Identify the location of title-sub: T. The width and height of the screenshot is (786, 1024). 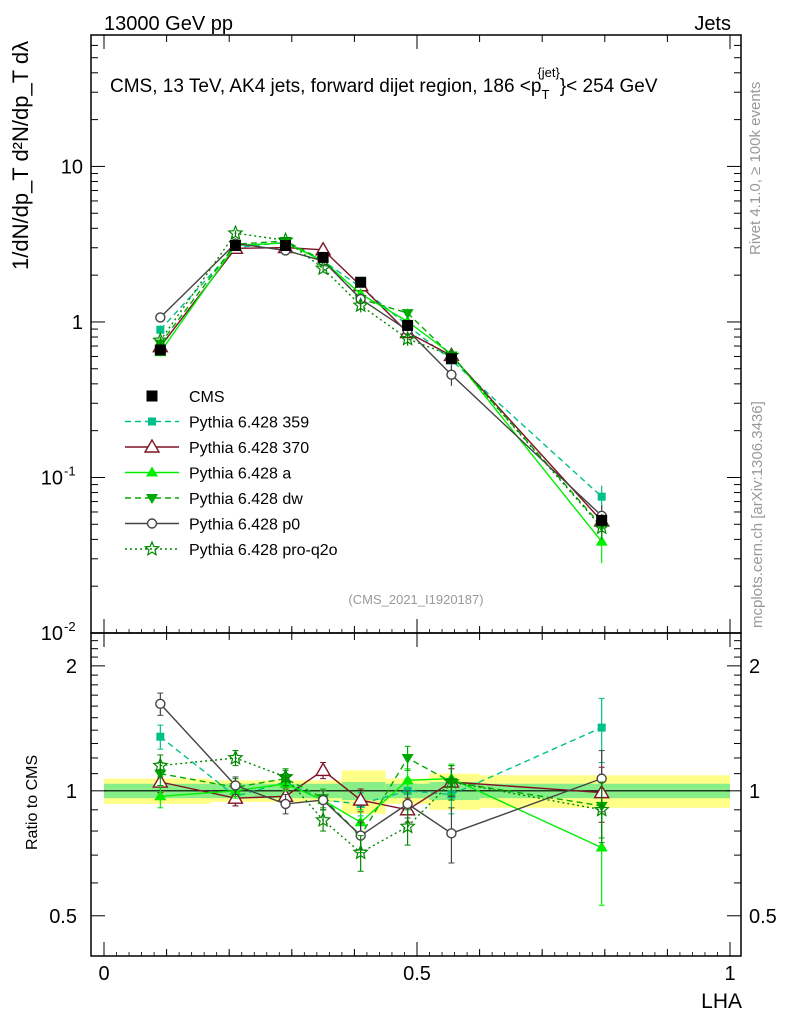
(545, 94).